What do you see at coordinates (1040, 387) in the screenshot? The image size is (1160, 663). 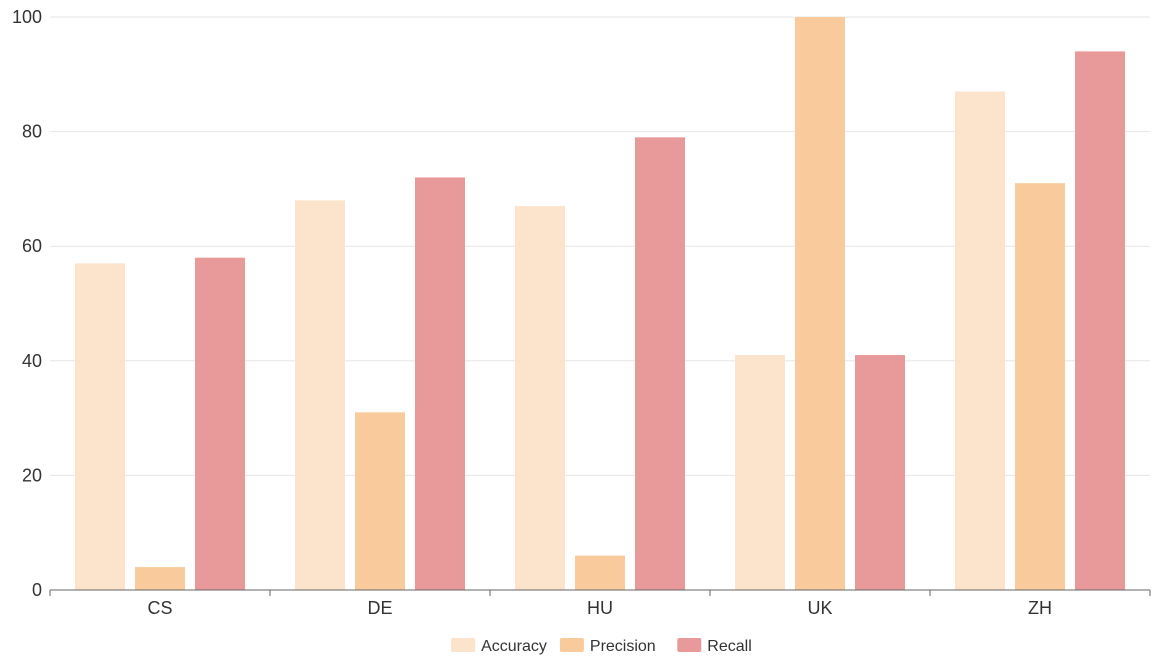 I see `bar-precision-zh` at bounding box center [1040, 387].